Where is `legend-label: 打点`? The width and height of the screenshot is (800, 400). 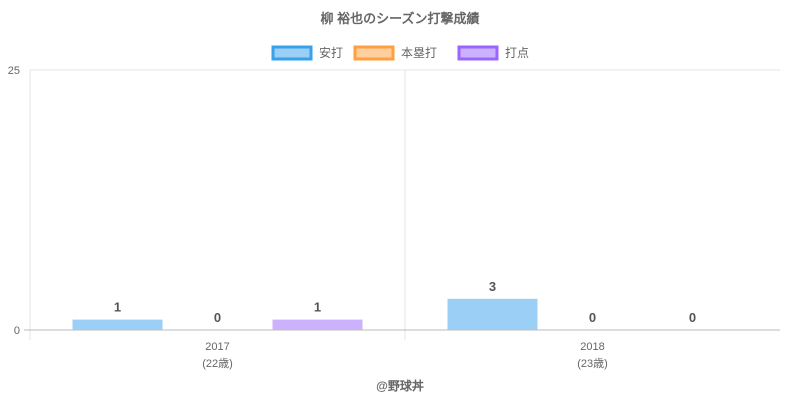
legend-label: 打点 is located at coordinates (517, 53).